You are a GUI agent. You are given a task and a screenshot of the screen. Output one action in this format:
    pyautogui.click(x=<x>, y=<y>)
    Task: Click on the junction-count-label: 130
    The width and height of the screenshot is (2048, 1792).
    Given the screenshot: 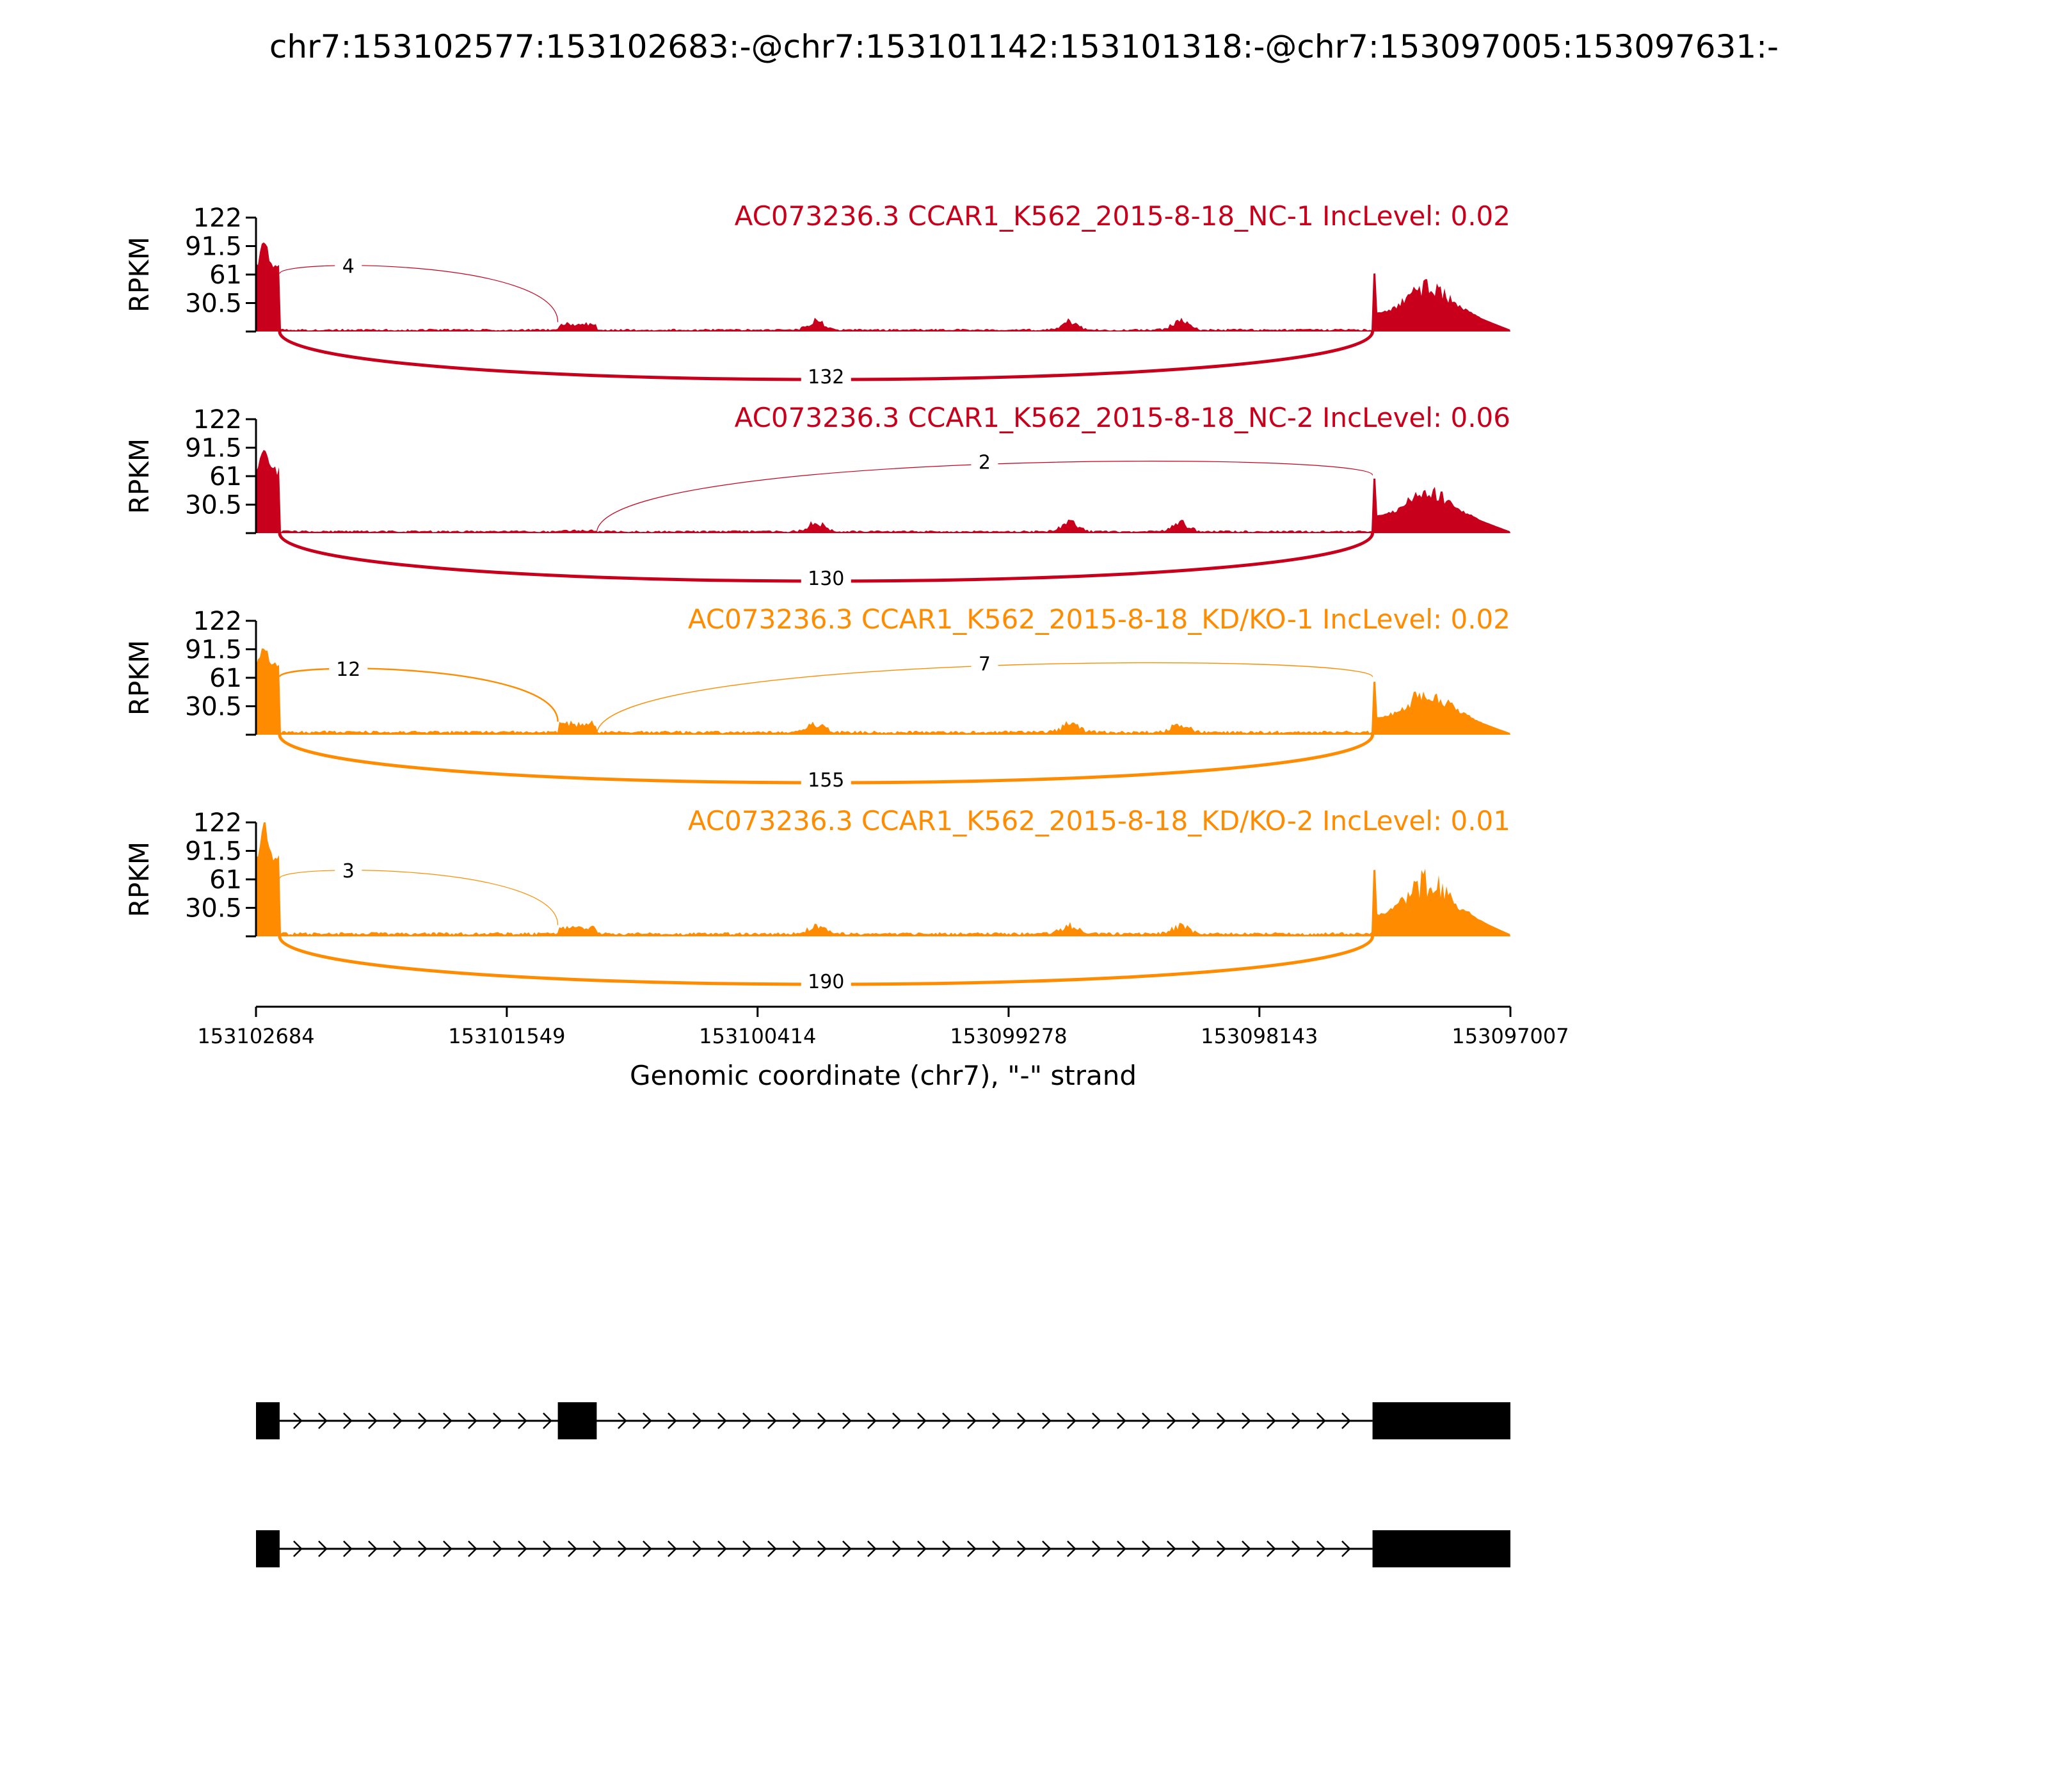 What is the action you would take?
    pyautogui.click(x=826, y=579)
    